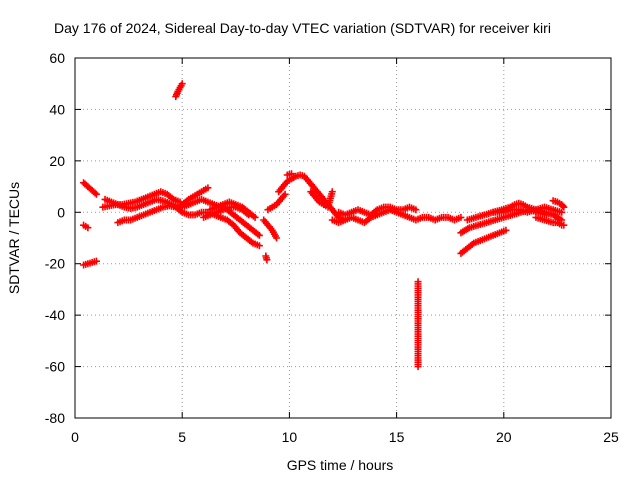  Describe the element at coordinates (57, 109) in the screenshot. I see `y-tick-label: 40` at that location.